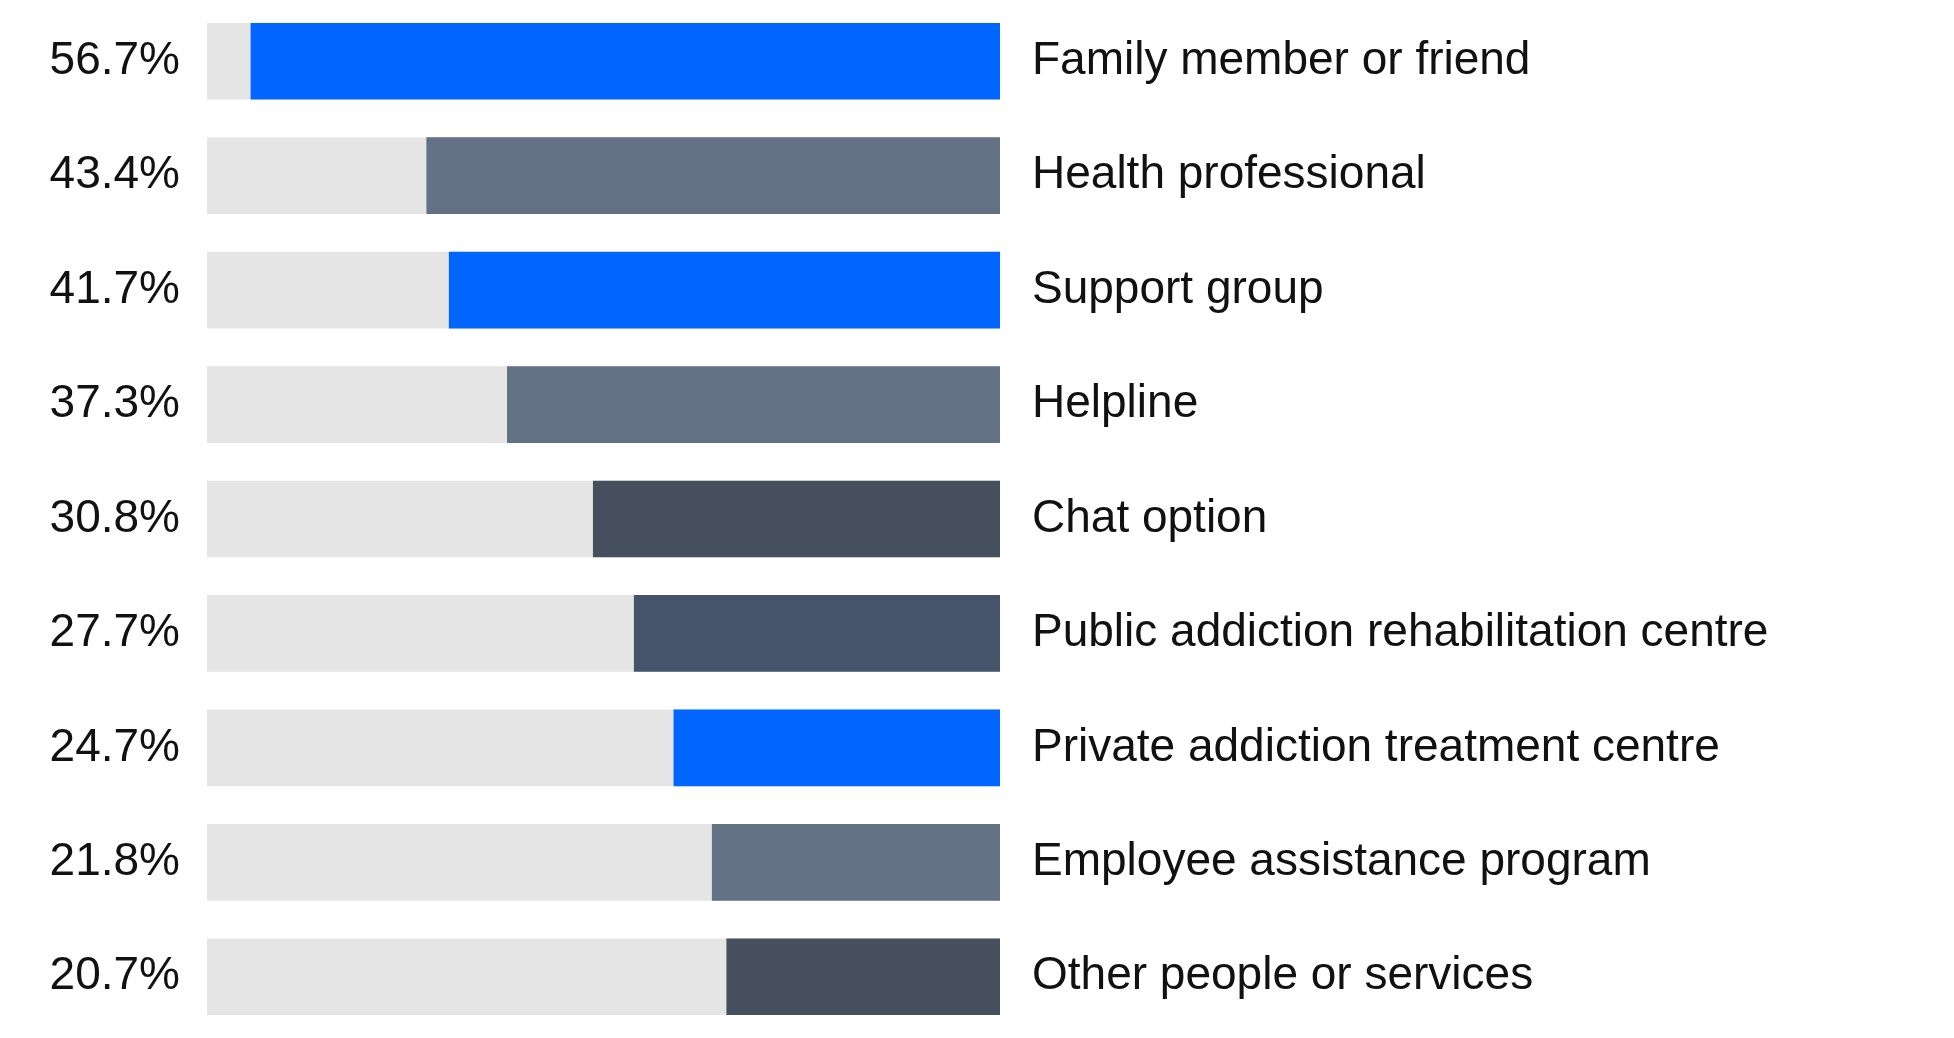  I want to click on y-tick-label: Chat option, so click(1150, 515).